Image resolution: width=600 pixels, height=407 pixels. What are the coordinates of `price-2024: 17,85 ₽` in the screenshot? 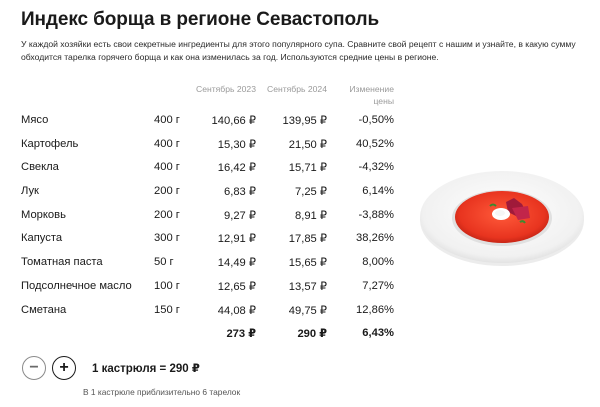 It's located at (307, 239).